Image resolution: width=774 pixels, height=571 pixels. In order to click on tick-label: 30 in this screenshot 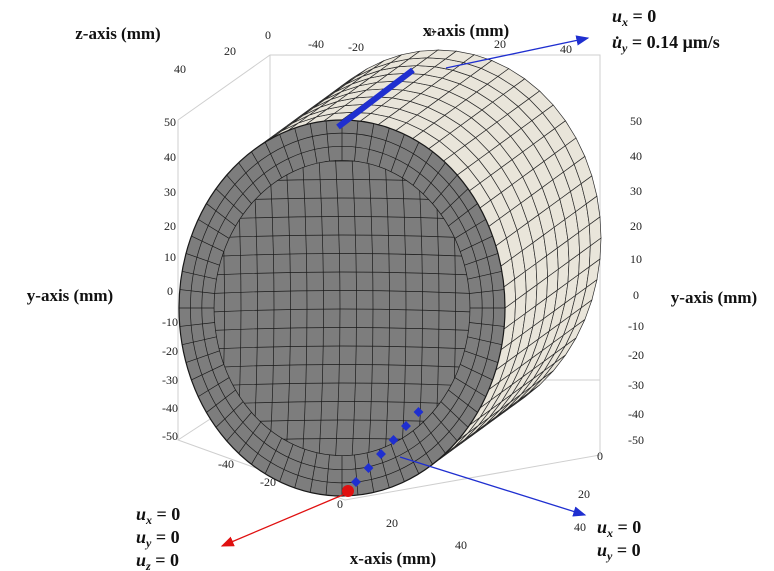, I will do `click(636, 191)`.